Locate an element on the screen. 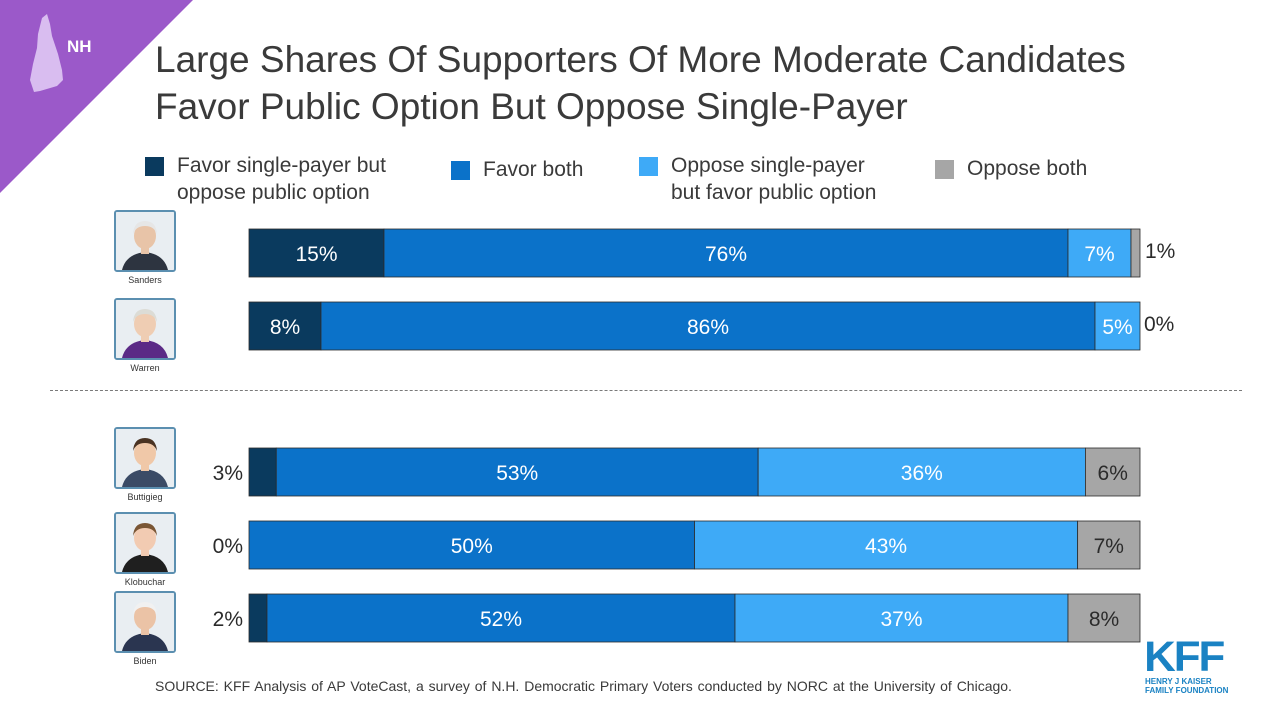  bar-warren-oppose-single-payer is located at coordinates (1117, 326).